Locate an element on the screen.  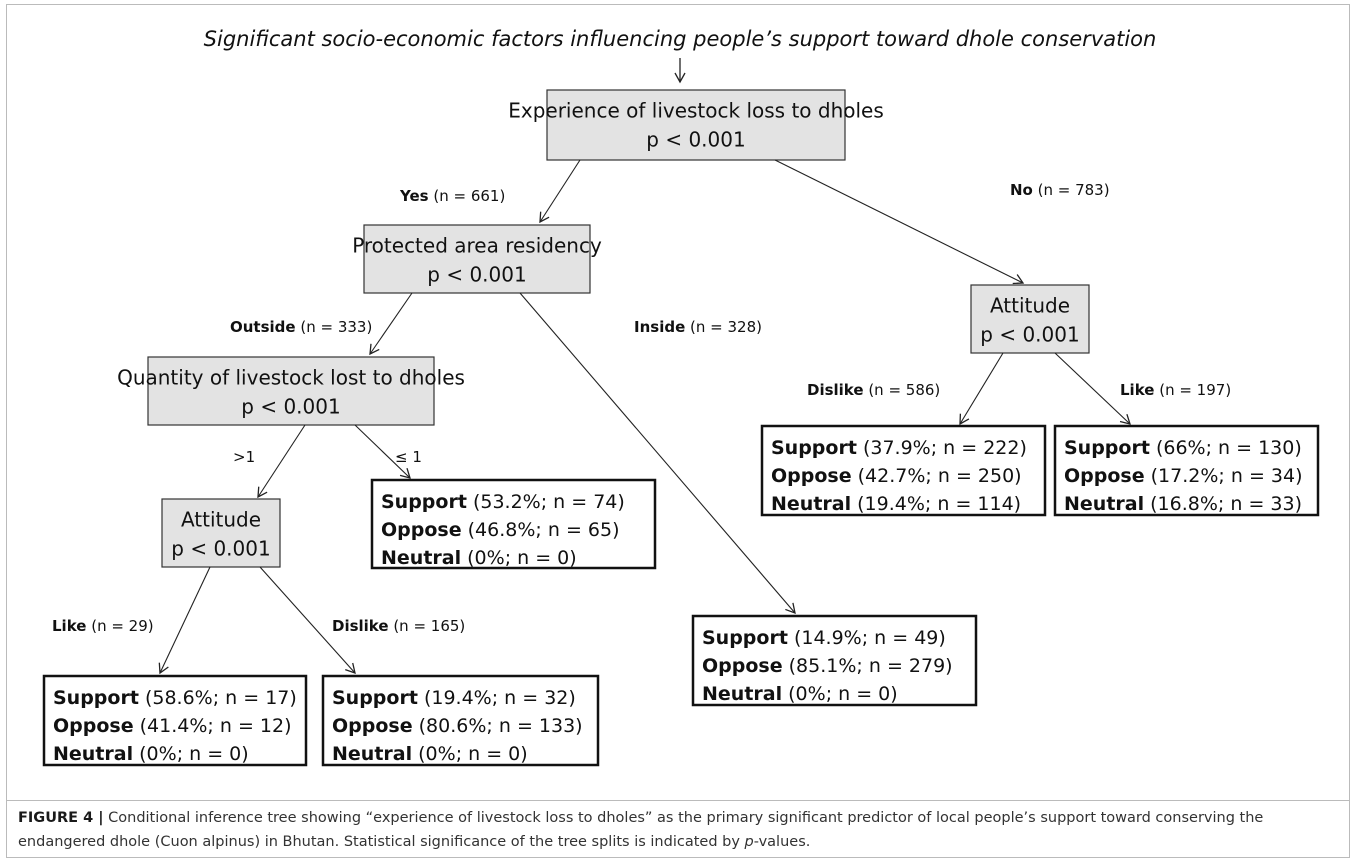
leaf-line: Oppose (42.7%; n = 250) is located at coordinates (896, 476).